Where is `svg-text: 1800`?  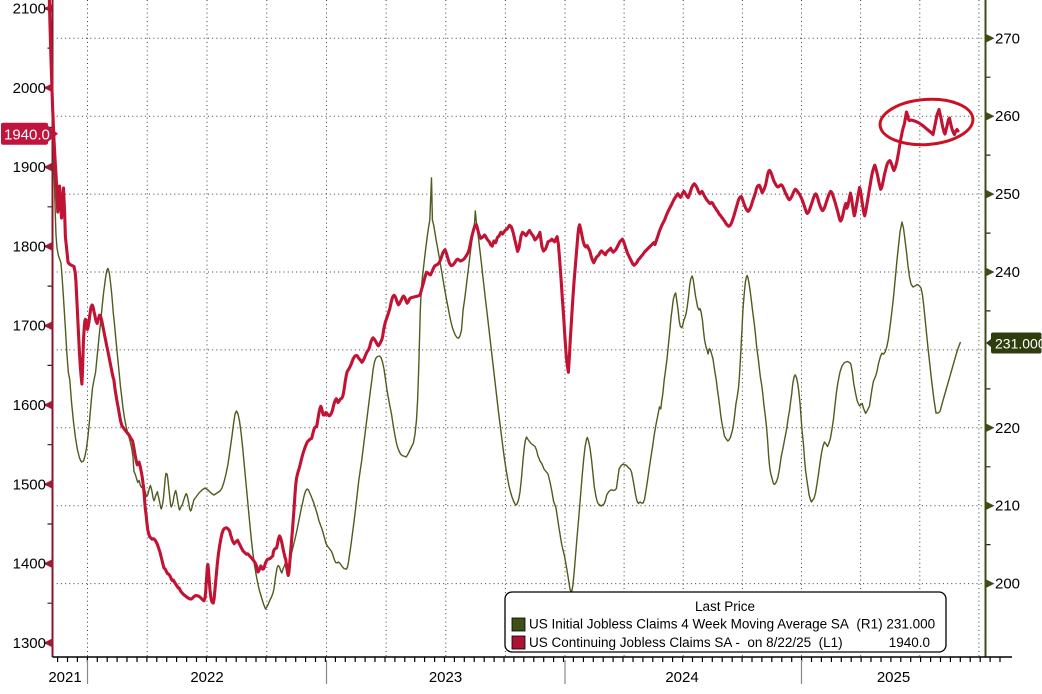 svg-text: 1800 is located at coordinates (29, 246).